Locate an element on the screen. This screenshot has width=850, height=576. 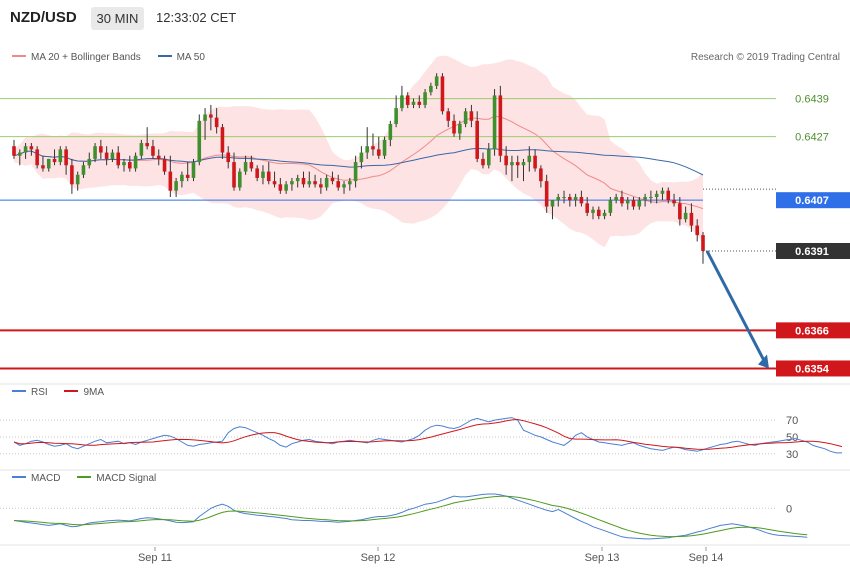
support-label: 0.6354 is located at coordinates (812, 369).